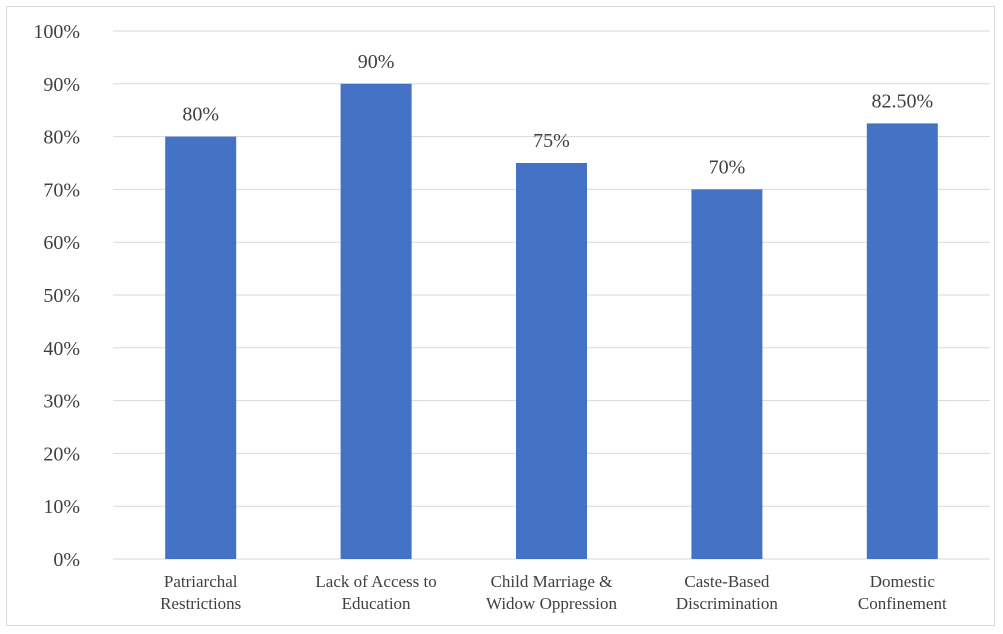 This screenshot has width=1003, height=634. I want to click on y-tick-label: 70%, so click(61, 190).